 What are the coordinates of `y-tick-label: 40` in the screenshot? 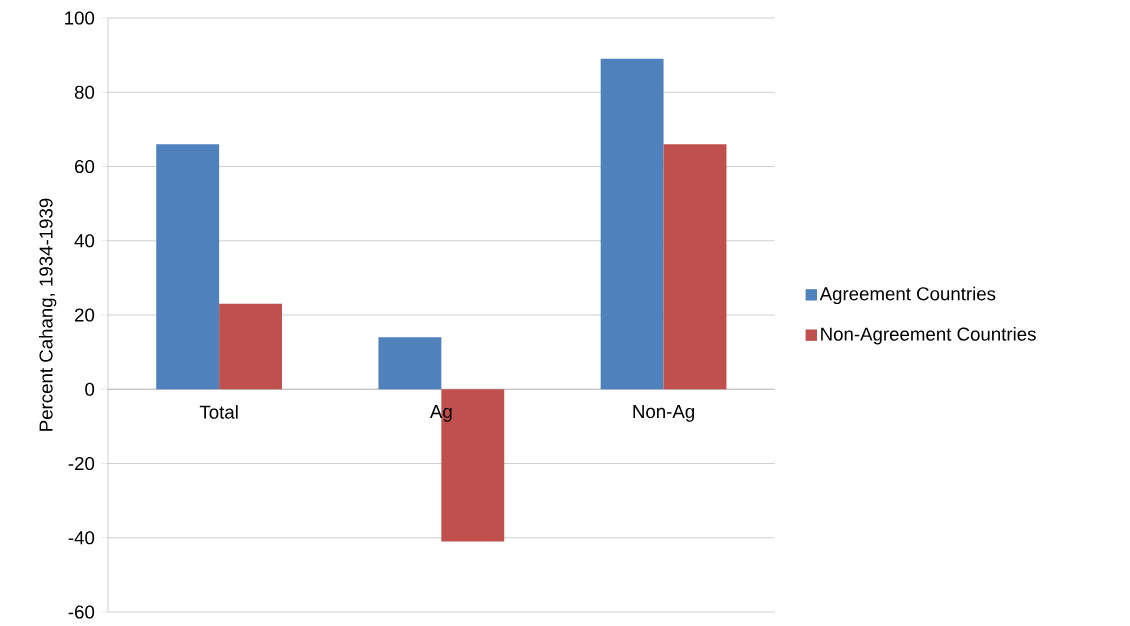 It's located at (84, 241).